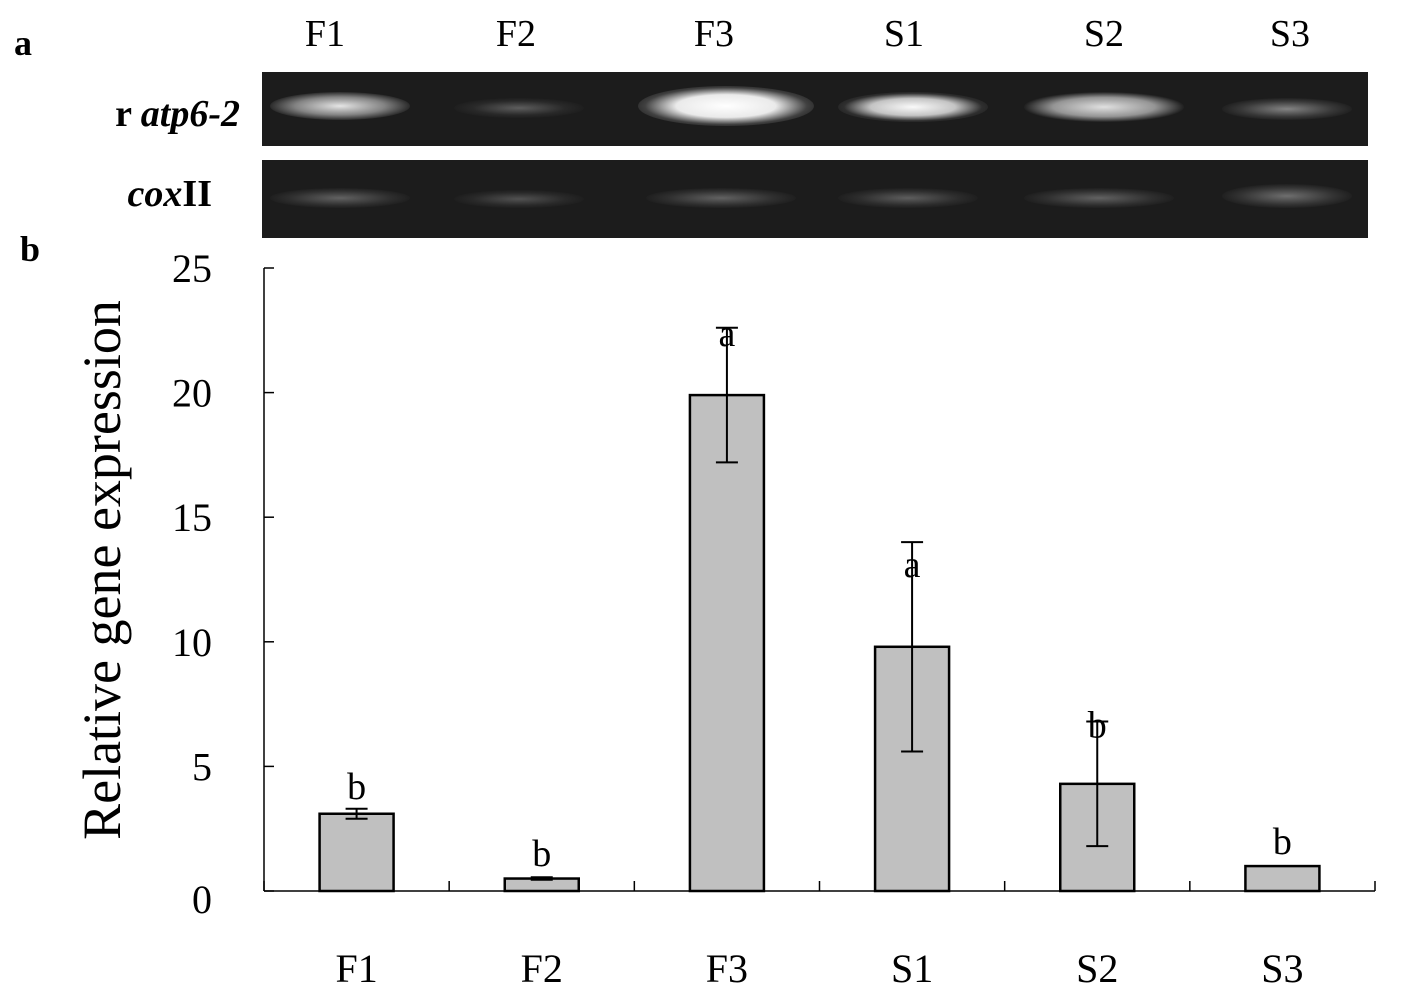 This screenshot has height=1000, width=1422. What do you see at coordinates (904, 34) in the screenshot?
I see `lane-label-s1: S1` at bounding box center [904, 34].